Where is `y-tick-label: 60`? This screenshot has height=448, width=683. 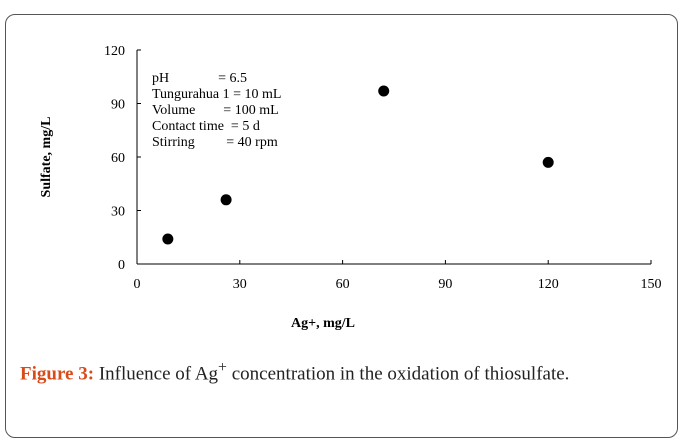 y-tick-label: 60 is located at coordinates (118, 158).